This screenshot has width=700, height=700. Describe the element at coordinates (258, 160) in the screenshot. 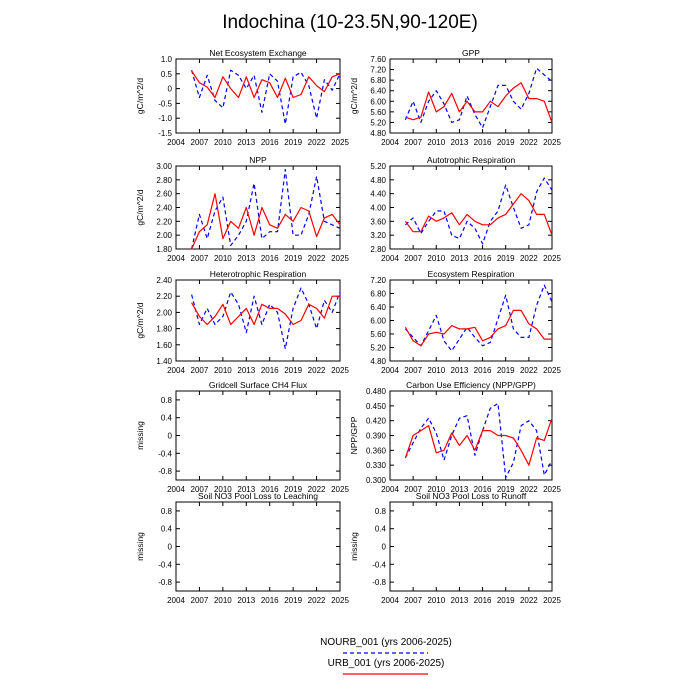

I see `panel-title: NPP` at that location.